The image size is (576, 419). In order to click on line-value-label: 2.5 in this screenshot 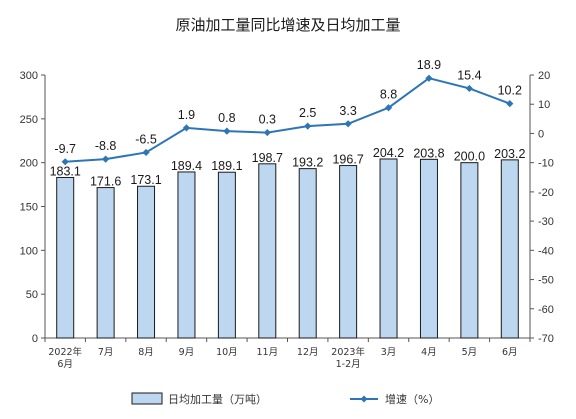, I will do `click(307, 113)`.